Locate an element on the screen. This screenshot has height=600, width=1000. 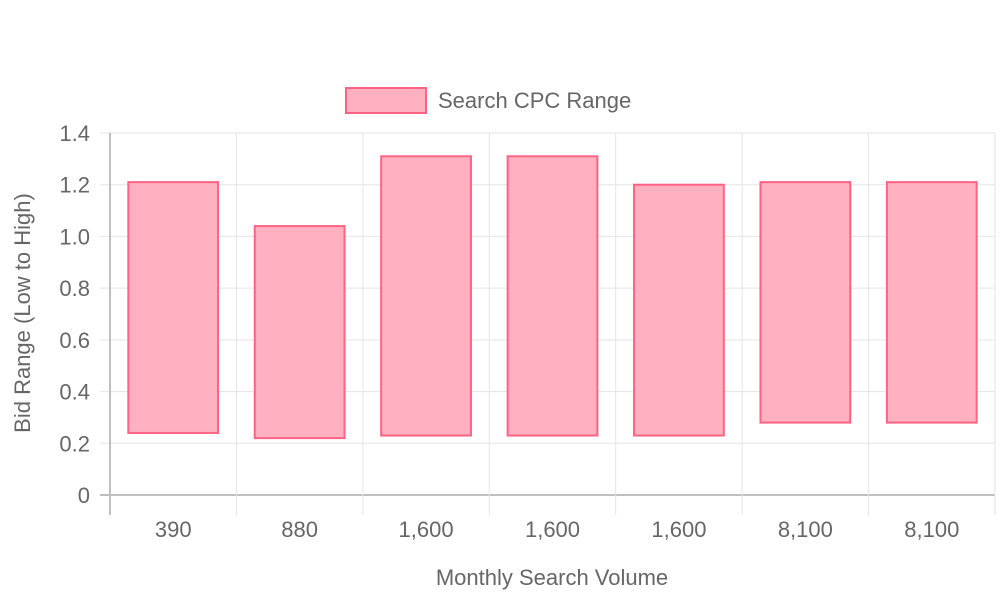
legend-label: Search CPC Range is located at coordinates (534, 100).